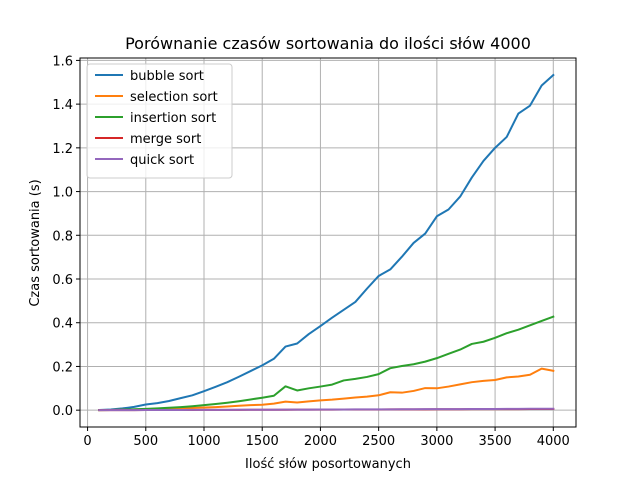 Image resolution: width=640 pixels, height=480 pixels. Describe the element at coordinates (553, 441) in the screenshot. I see `x-tick-label: 4000` at that location.